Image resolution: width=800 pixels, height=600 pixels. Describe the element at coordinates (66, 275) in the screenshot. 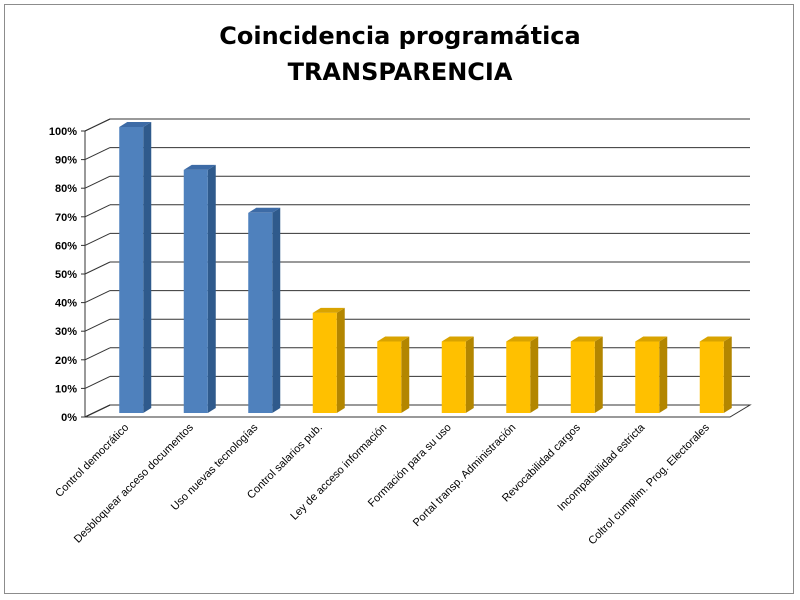

I see `y-tick-label: 50%` at that location.